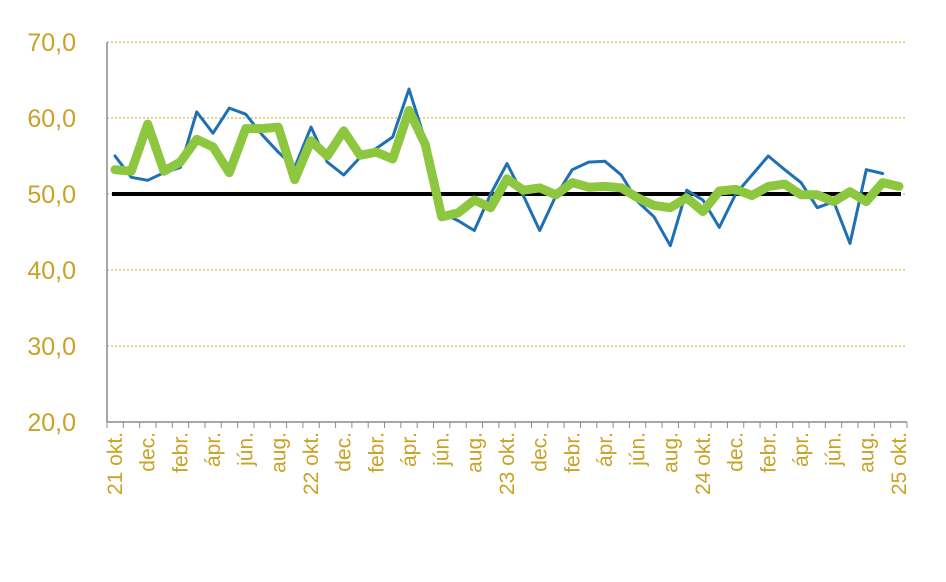 This screenshot has width=946, height=582. I want to click on x-tick-label: 24 okt., so click(703, 463).